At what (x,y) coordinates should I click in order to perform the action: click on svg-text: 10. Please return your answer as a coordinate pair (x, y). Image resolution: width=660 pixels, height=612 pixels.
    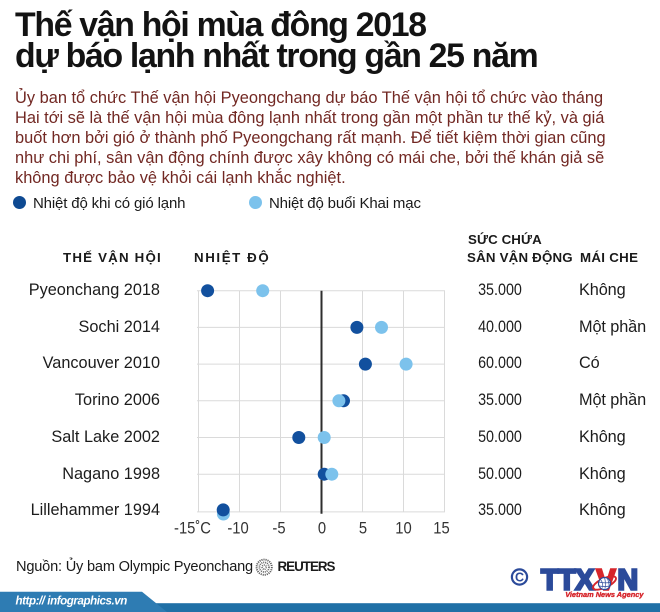
    Looking at the image, I should click on (403, 529).